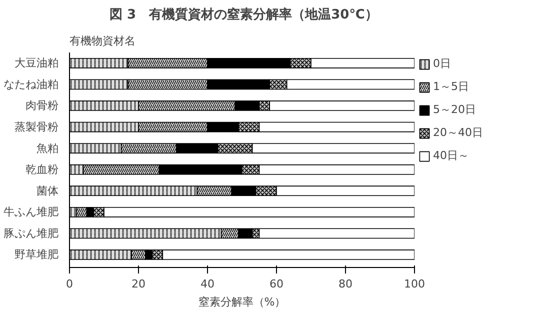 Image resolution: width=537 pixels, height=327 pixels. I want to click on y-tick-label: 肉骨粉, so click(42, 105).